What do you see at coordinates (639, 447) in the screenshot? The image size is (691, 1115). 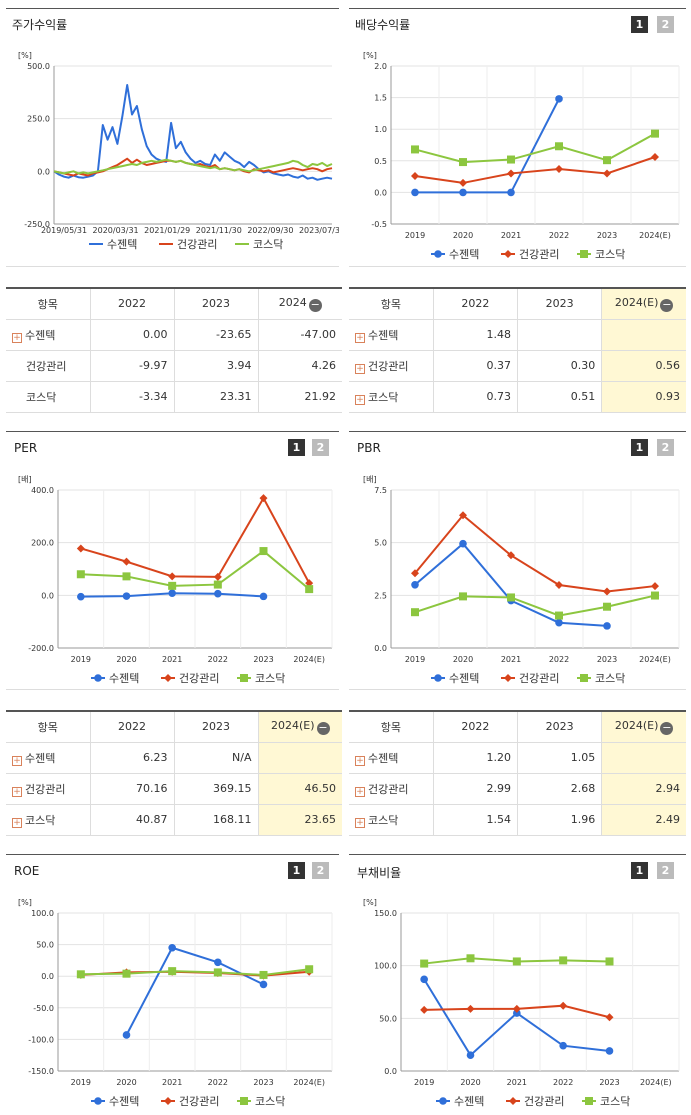 I see `view-1-button: 1` at bounding box center [639, 447].